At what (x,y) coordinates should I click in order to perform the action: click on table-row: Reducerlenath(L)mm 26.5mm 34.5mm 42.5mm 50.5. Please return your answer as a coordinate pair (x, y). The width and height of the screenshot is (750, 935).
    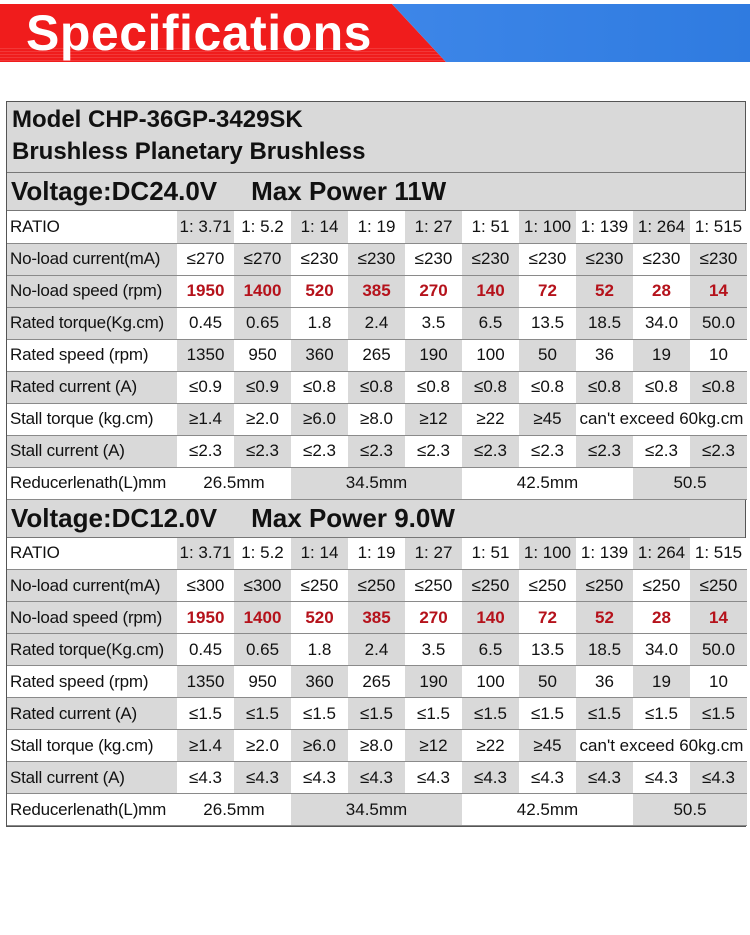
    Looking at the image, I should click on (377, 809).